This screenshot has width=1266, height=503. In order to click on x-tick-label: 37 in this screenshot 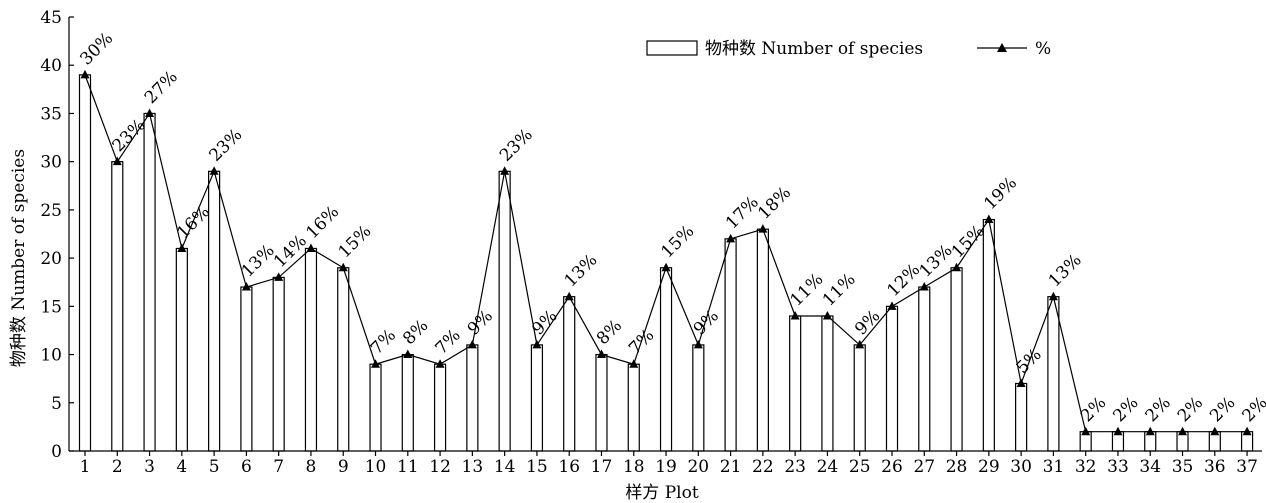, I will do `click(1247, 467)`.